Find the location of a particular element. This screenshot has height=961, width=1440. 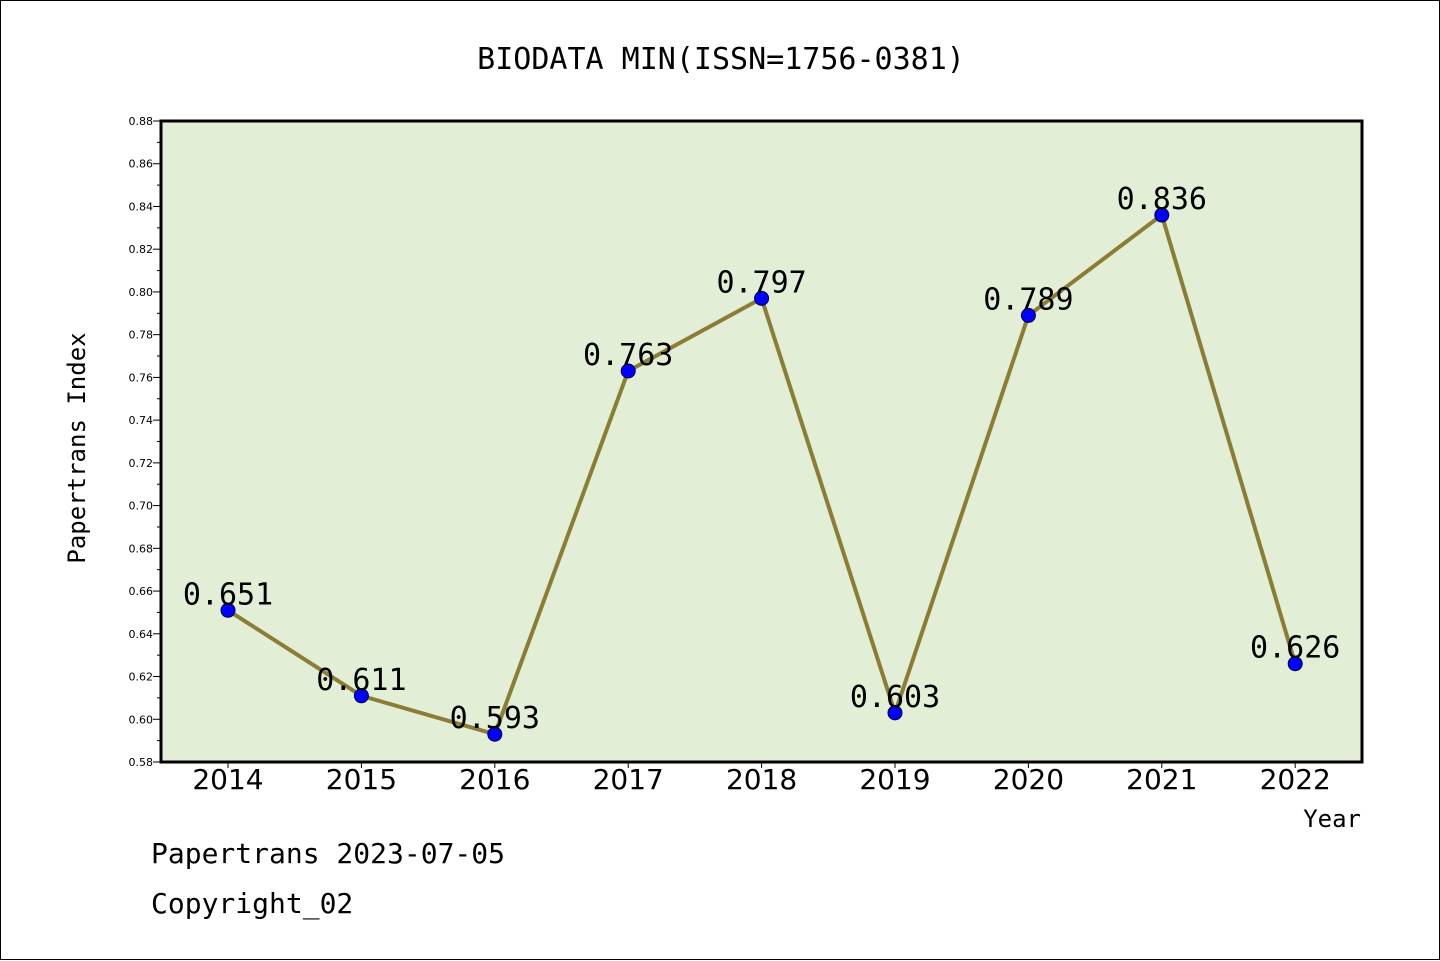

data-label: 0.789 is located at coordinates (1028, 299).